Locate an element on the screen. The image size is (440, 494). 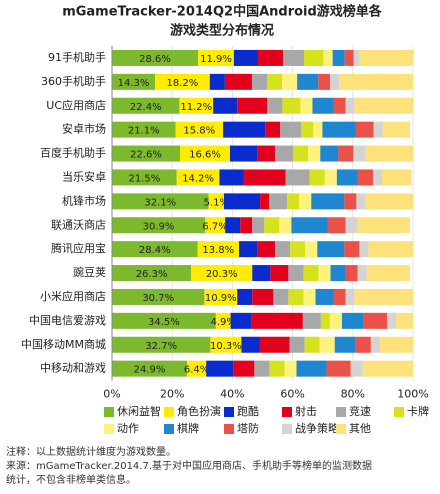
chart-title: 游戏类型分布情况 is located at coordinates (222, 31).